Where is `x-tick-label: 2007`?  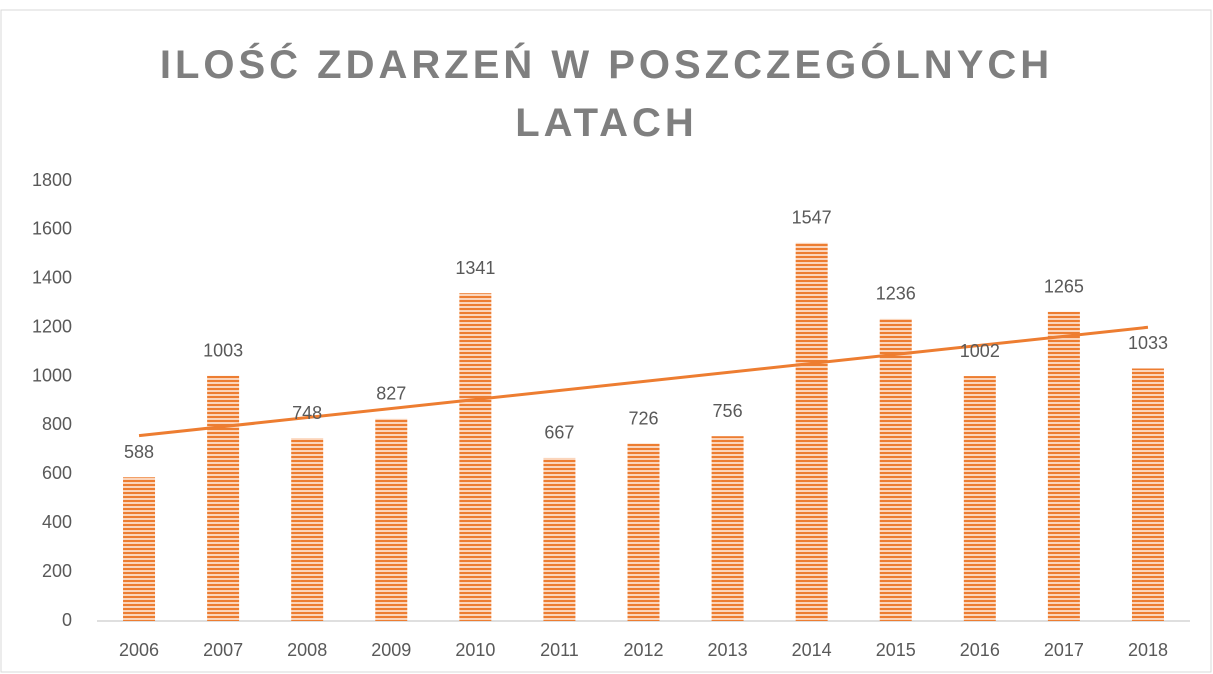
x-tick-label: 2007 is located at coordinates (223, 650).